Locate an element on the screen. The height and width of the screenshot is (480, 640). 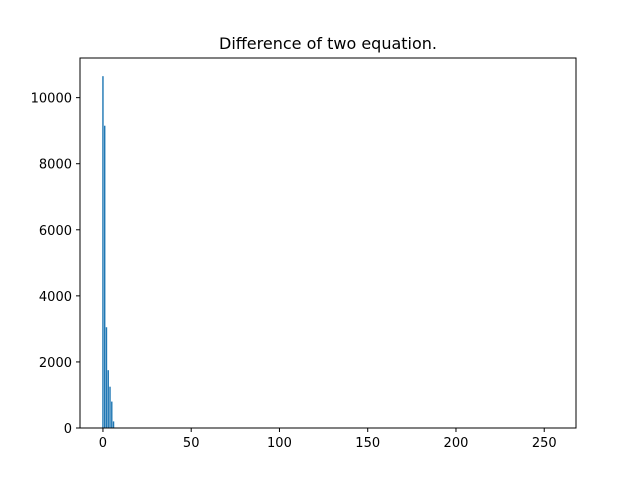
y-tick-label: 2000 is located at coordinates (55, 363).